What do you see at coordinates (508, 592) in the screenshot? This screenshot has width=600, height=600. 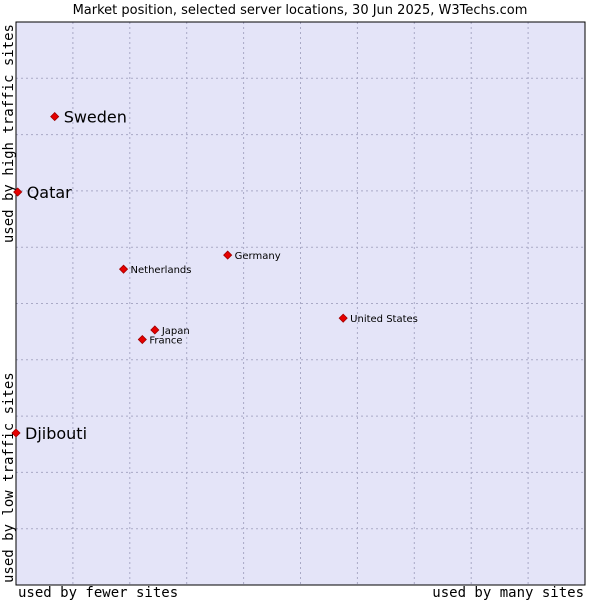 I see `x-axis-label-high: used by many sites` at bounding box center [508, 592].